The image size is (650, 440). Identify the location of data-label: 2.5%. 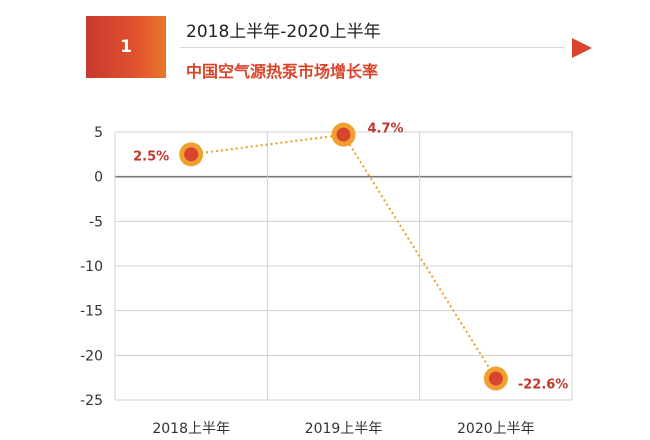
(151, 156).